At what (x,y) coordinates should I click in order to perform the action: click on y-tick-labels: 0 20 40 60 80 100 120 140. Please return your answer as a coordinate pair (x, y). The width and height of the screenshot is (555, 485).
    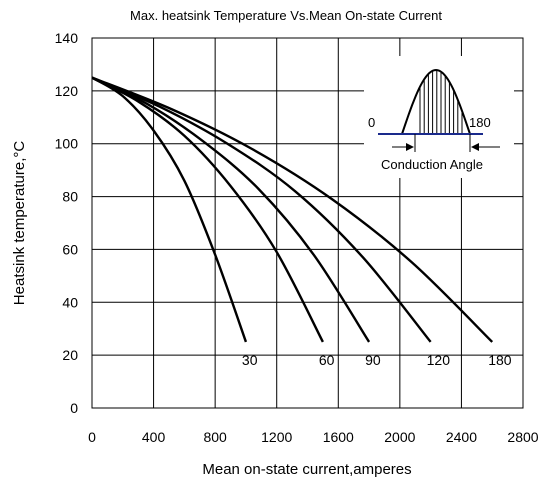
    Looking at the image, I should click on (67, 223).